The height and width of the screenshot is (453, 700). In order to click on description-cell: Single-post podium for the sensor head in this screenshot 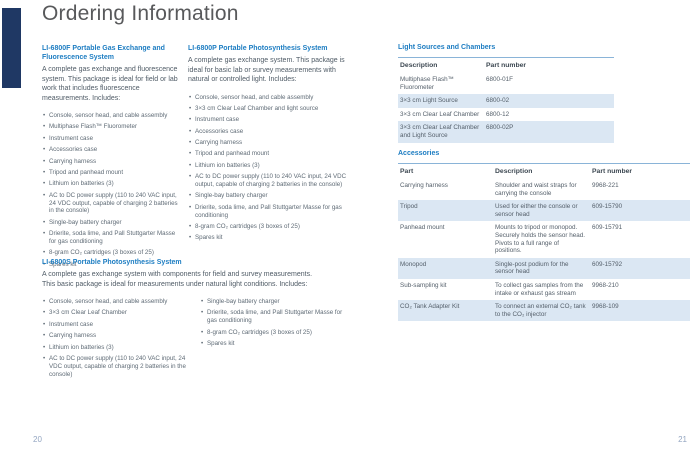, I will do `click(532, 268)`.